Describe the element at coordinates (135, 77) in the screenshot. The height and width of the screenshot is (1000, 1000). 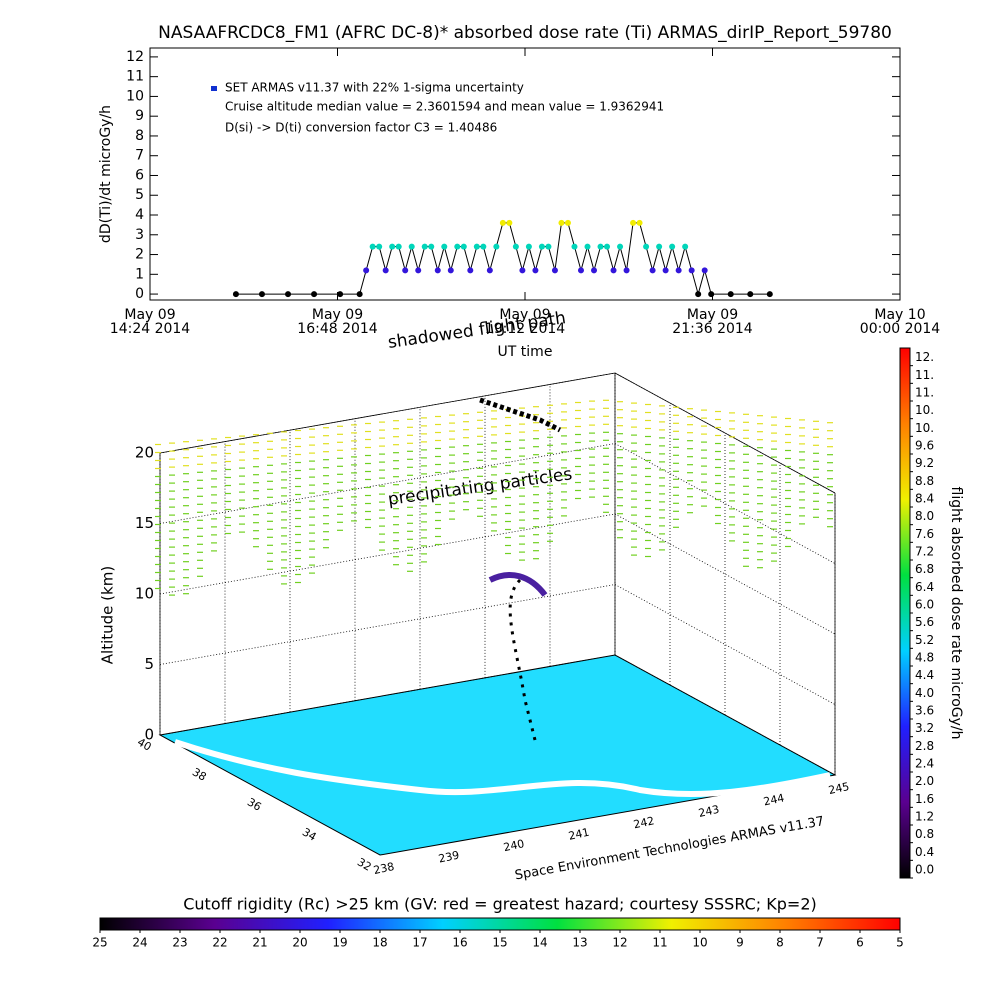
I see `y-tick-label: 11` at that location.